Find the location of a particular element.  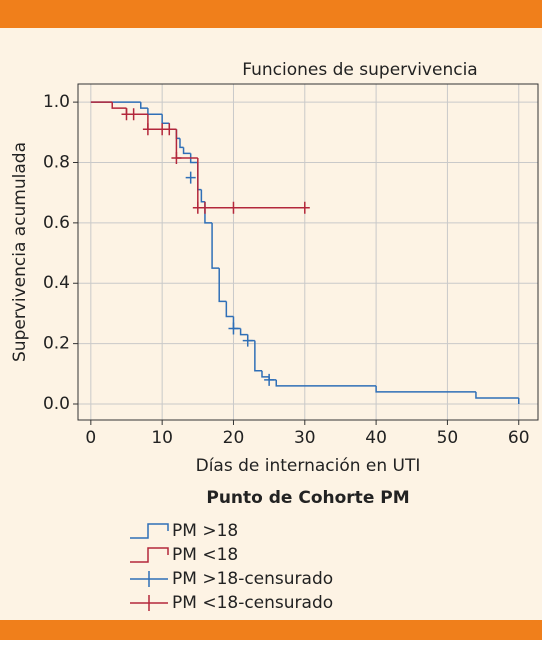

top-band is located at coordinates (271, 14).